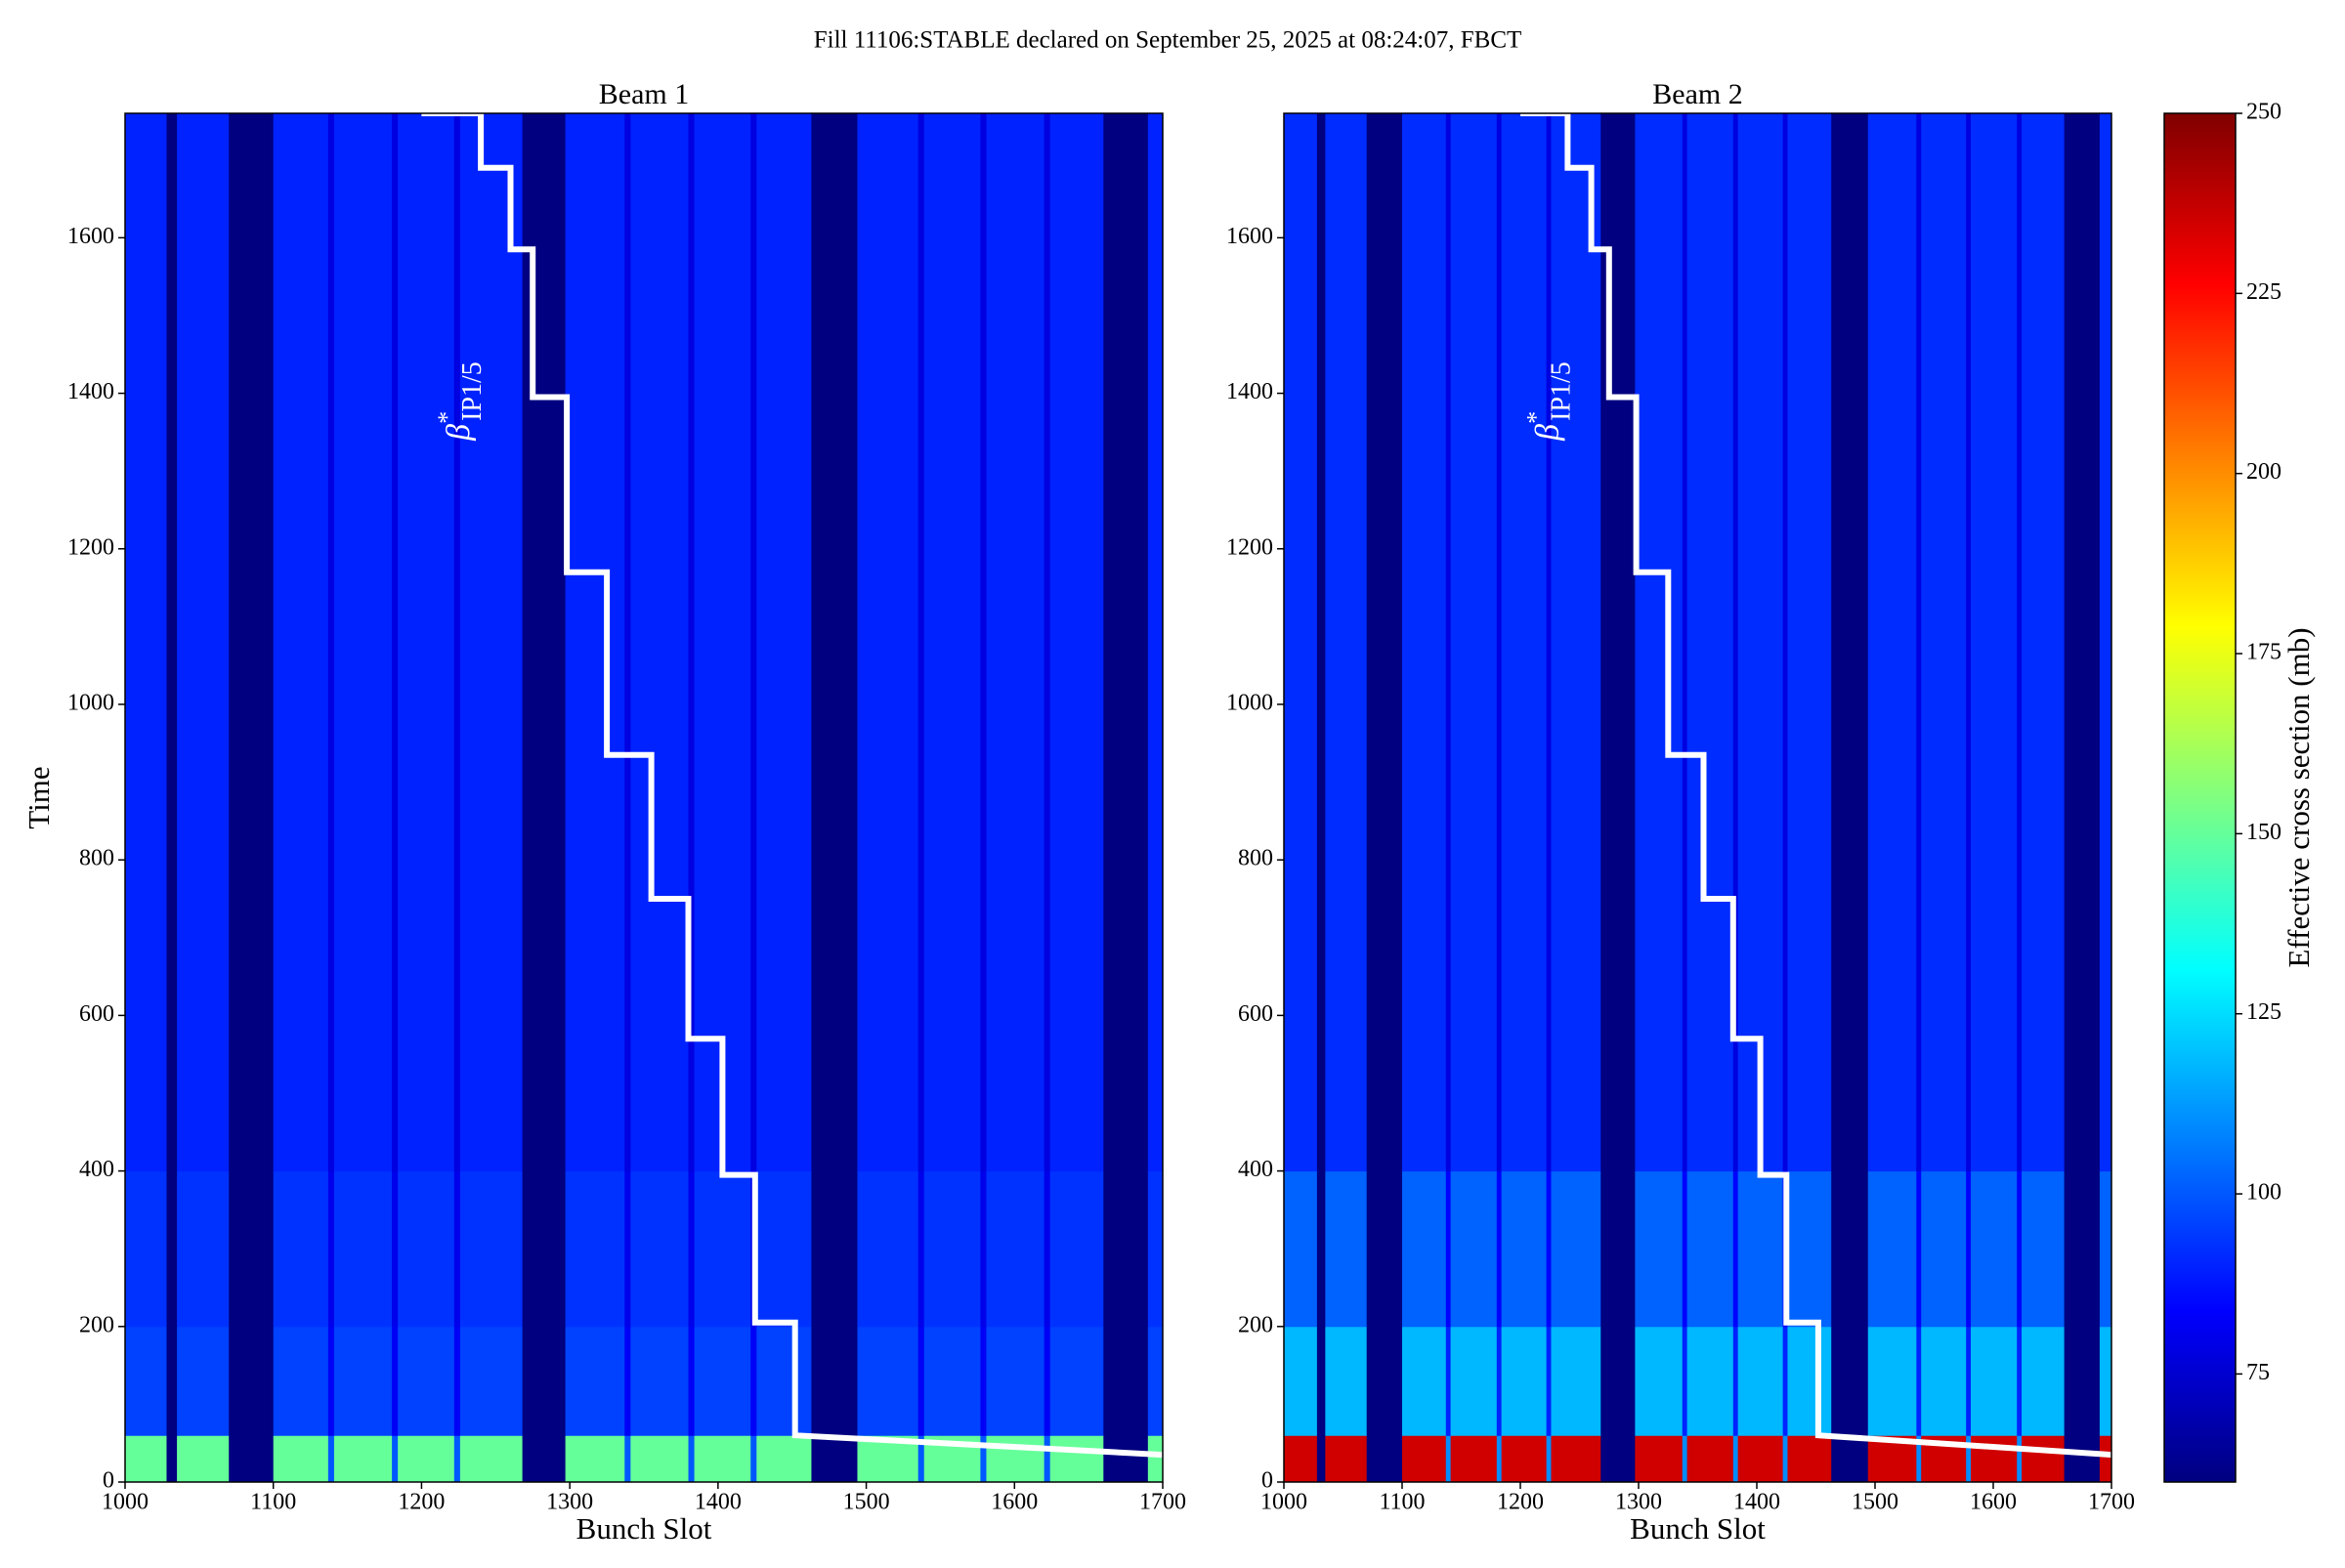  Describe the element at coordinates (1697, 94) in the screenshot. I see `panel-title: Beam 2` at that location.